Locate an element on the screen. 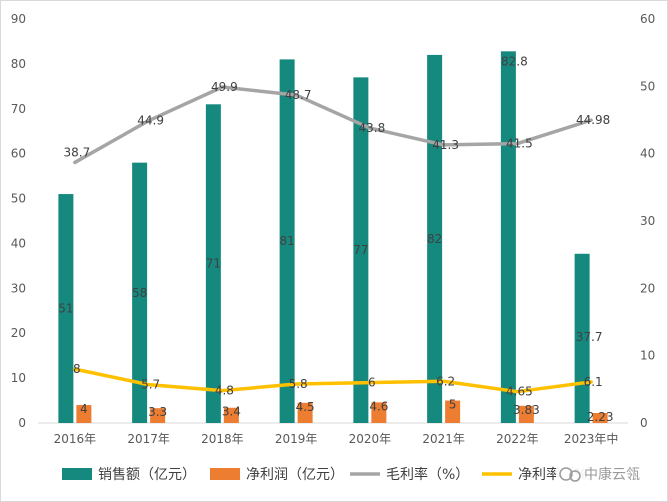 Image resolution: width=668 pixels, height=502 pixels. y-right-tick: 30 is located at coordinates (647, 221).